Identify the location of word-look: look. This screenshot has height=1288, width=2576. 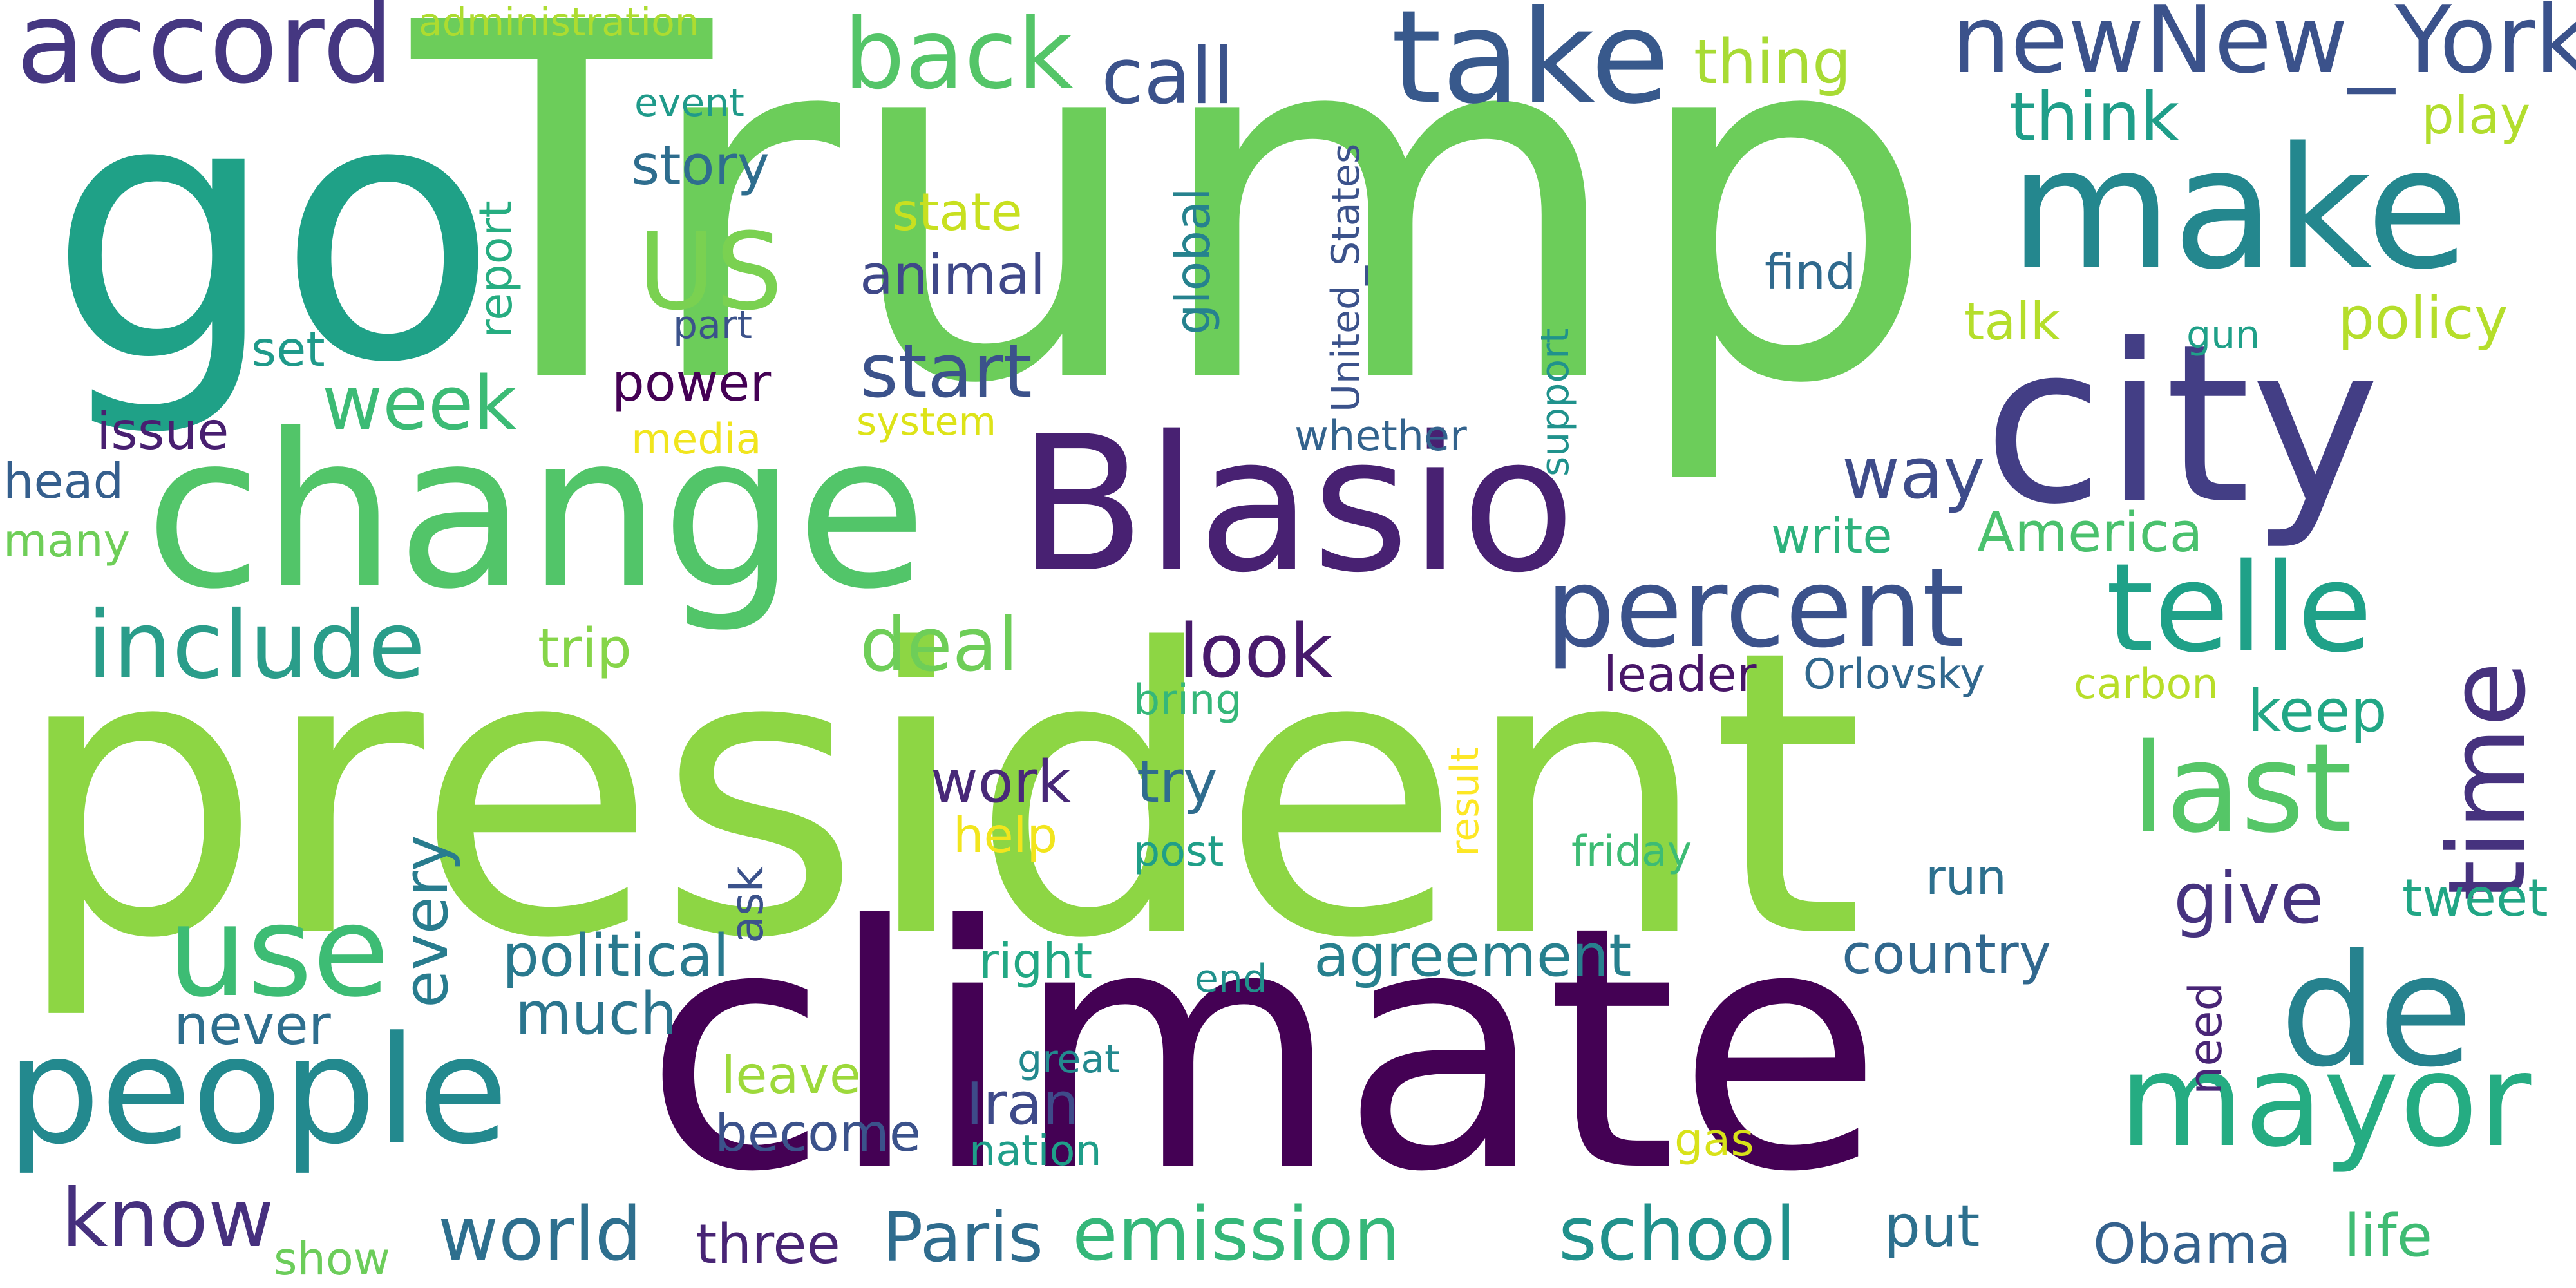
(1256, 652).